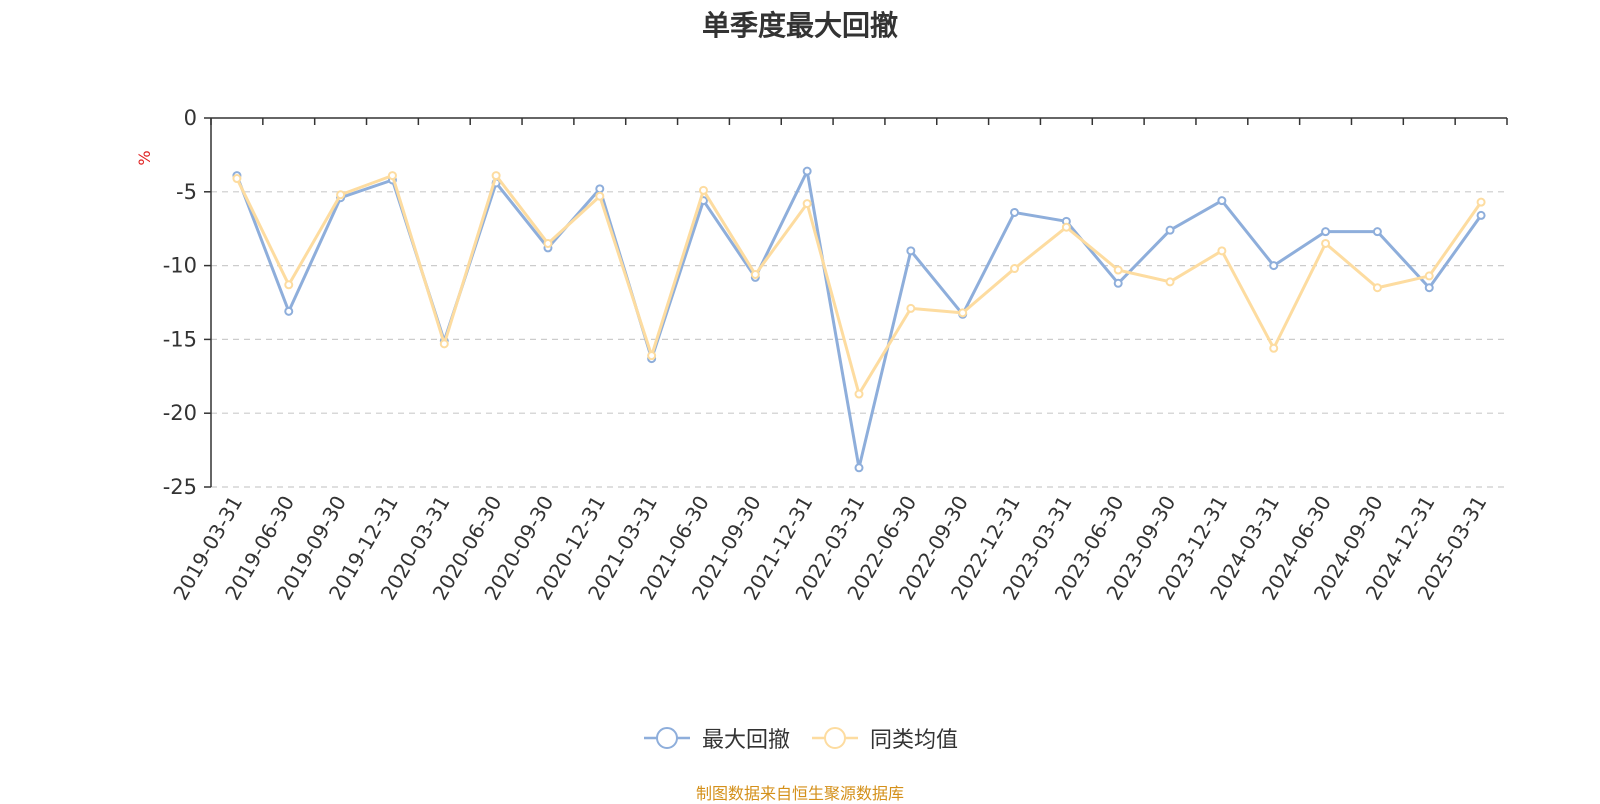  I want to click on legend-item: 最大回撤, so click(716, 738).